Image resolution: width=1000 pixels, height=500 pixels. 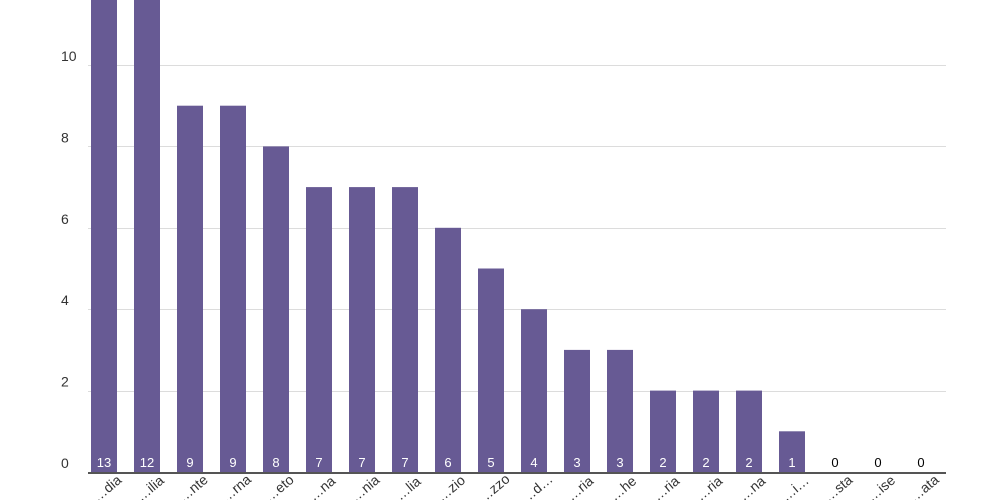 I want to click on x-category-label: …dia, so click(x=106, y=485).